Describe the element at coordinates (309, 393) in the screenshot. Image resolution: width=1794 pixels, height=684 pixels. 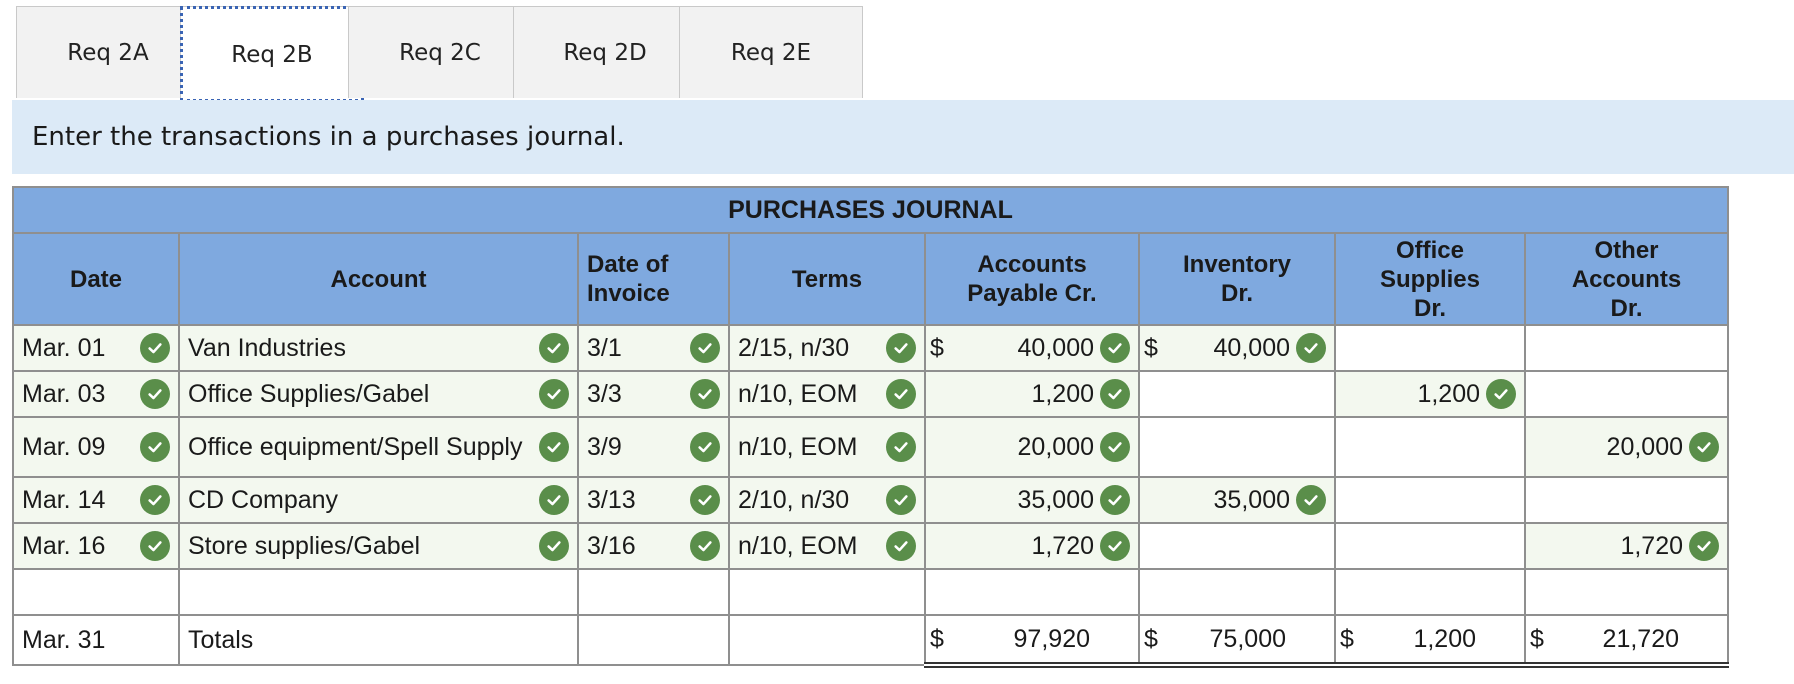
I see `account-cell: Office Supplies/Gabel` at that location.